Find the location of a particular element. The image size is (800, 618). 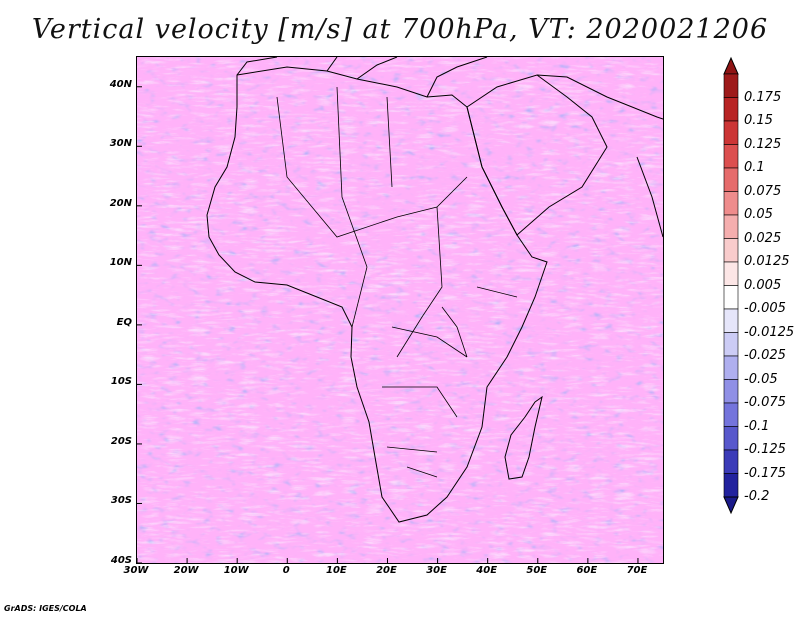

lon-label: 30W is located at coordinates (136, 570).